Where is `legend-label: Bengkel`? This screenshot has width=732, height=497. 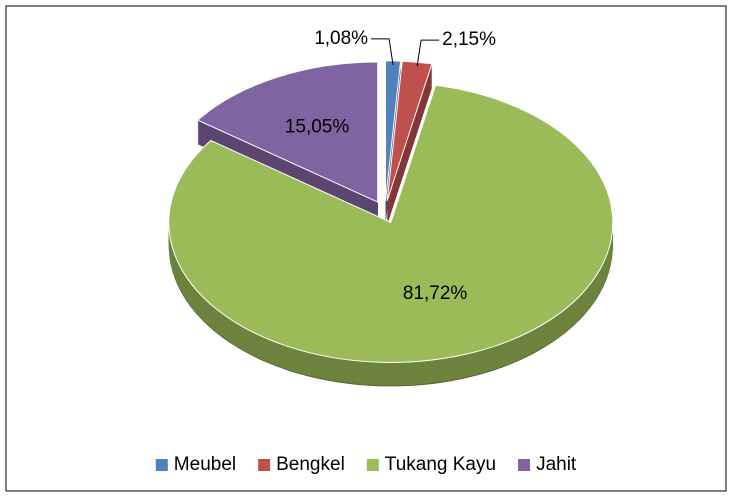 legend-label: Bengkel is located at coordinates (310, 464).